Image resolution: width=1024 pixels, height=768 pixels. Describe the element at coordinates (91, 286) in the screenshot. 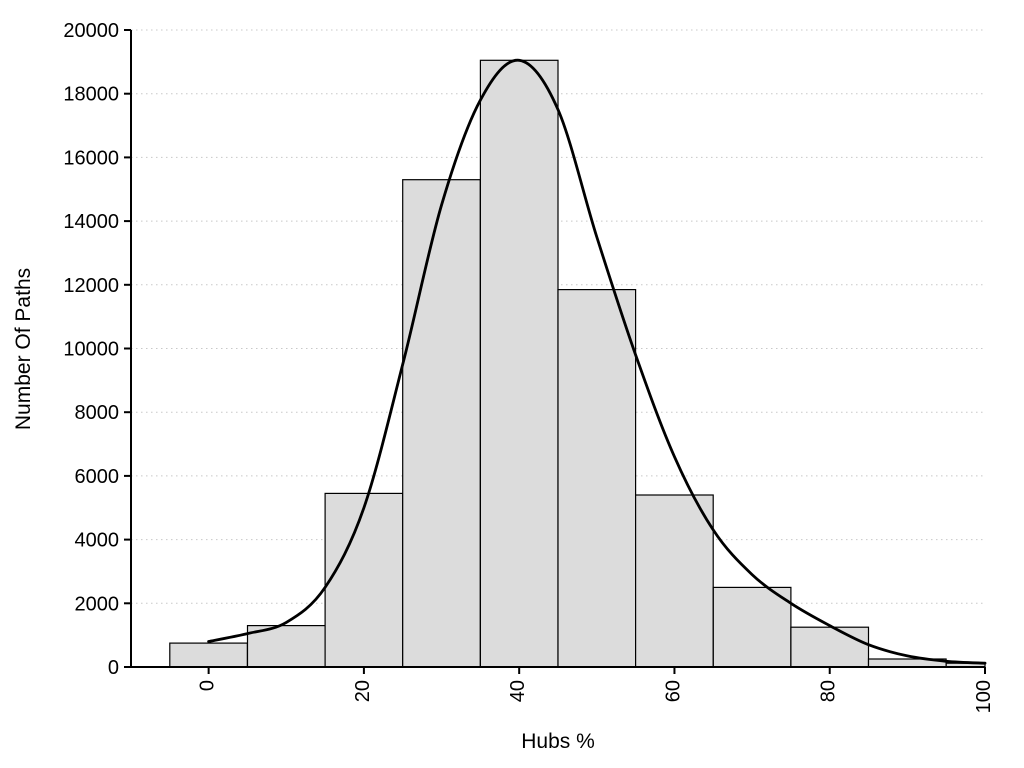

I see `y-tick-label: 12000` at that location.